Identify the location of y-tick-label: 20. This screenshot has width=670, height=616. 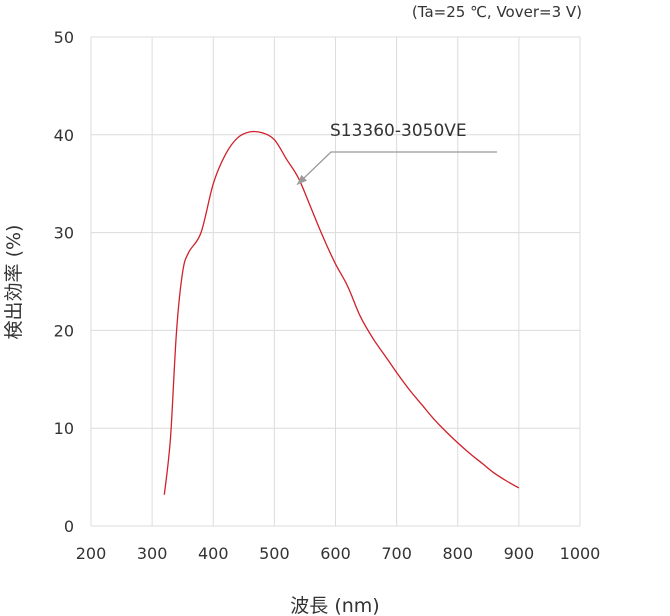
(64, 330).